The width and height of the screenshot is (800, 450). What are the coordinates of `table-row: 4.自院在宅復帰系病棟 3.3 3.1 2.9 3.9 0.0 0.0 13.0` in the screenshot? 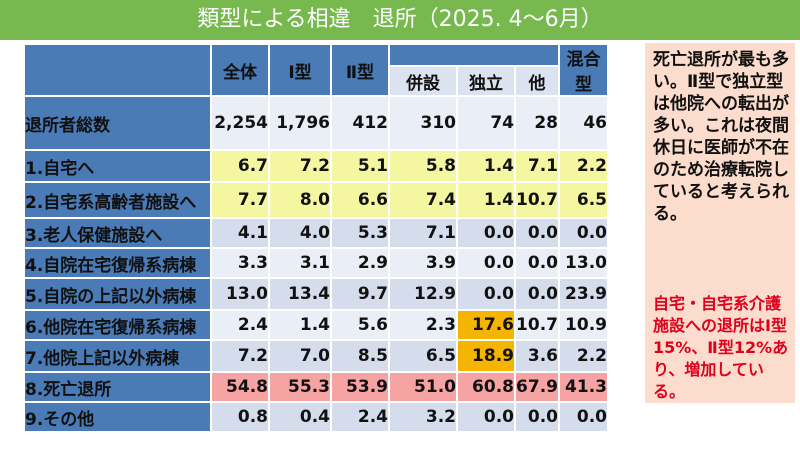 It's located at (316, 263).